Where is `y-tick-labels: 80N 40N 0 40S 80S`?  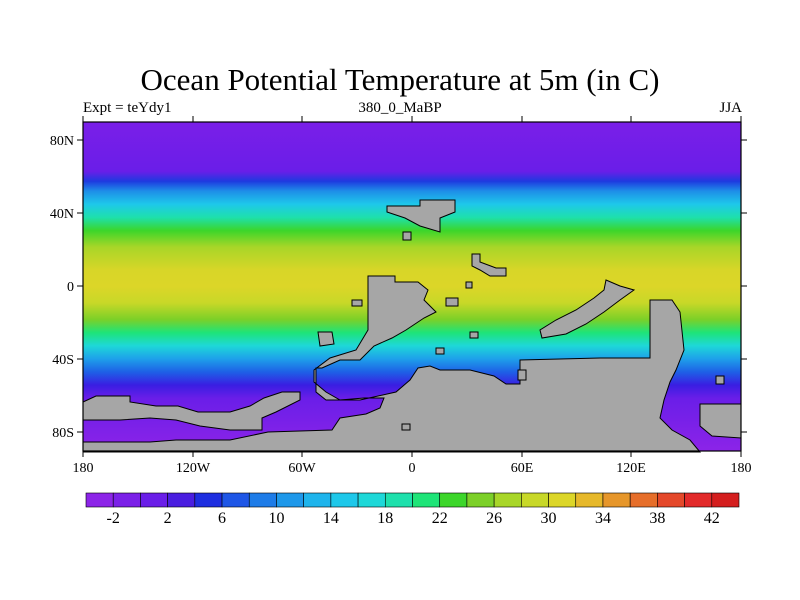
y-tick-labels: 80N 40N 0 40S 80S is located at coordinates (62, 287).